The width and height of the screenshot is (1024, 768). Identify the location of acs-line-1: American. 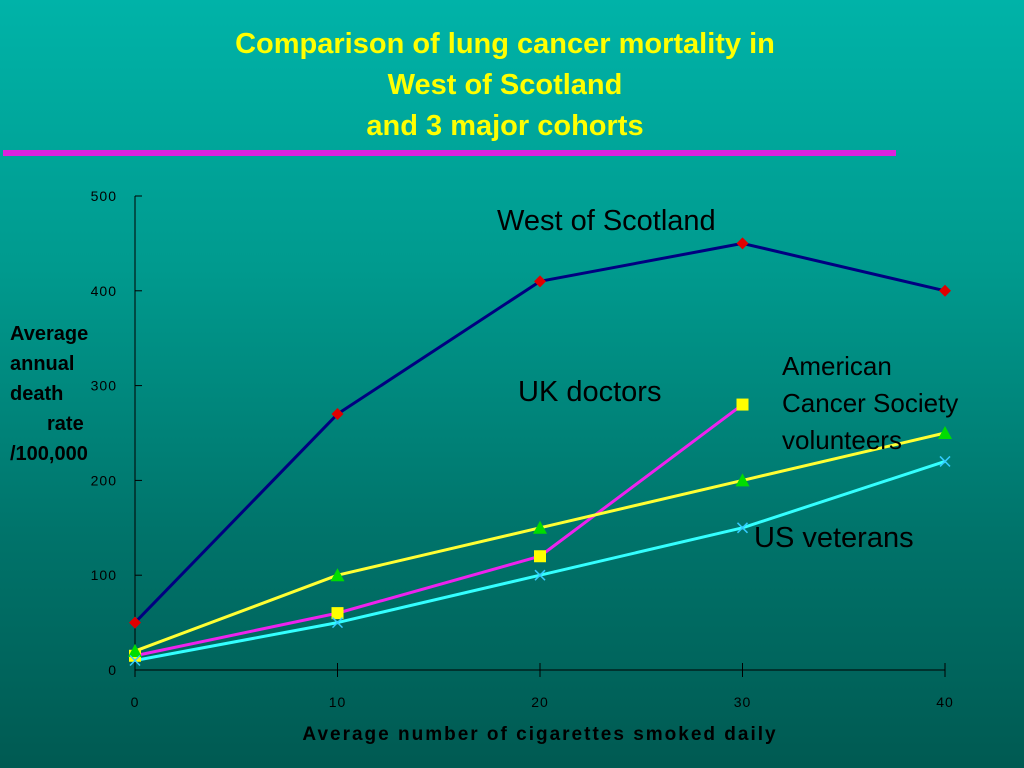
(837, 366).